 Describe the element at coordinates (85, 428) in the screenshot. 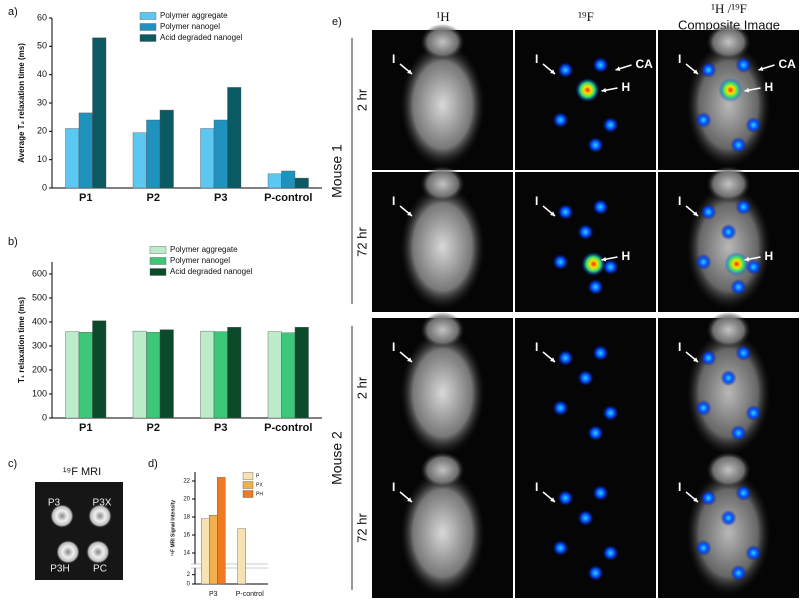

I see `x-tick-label: P1` at that location.